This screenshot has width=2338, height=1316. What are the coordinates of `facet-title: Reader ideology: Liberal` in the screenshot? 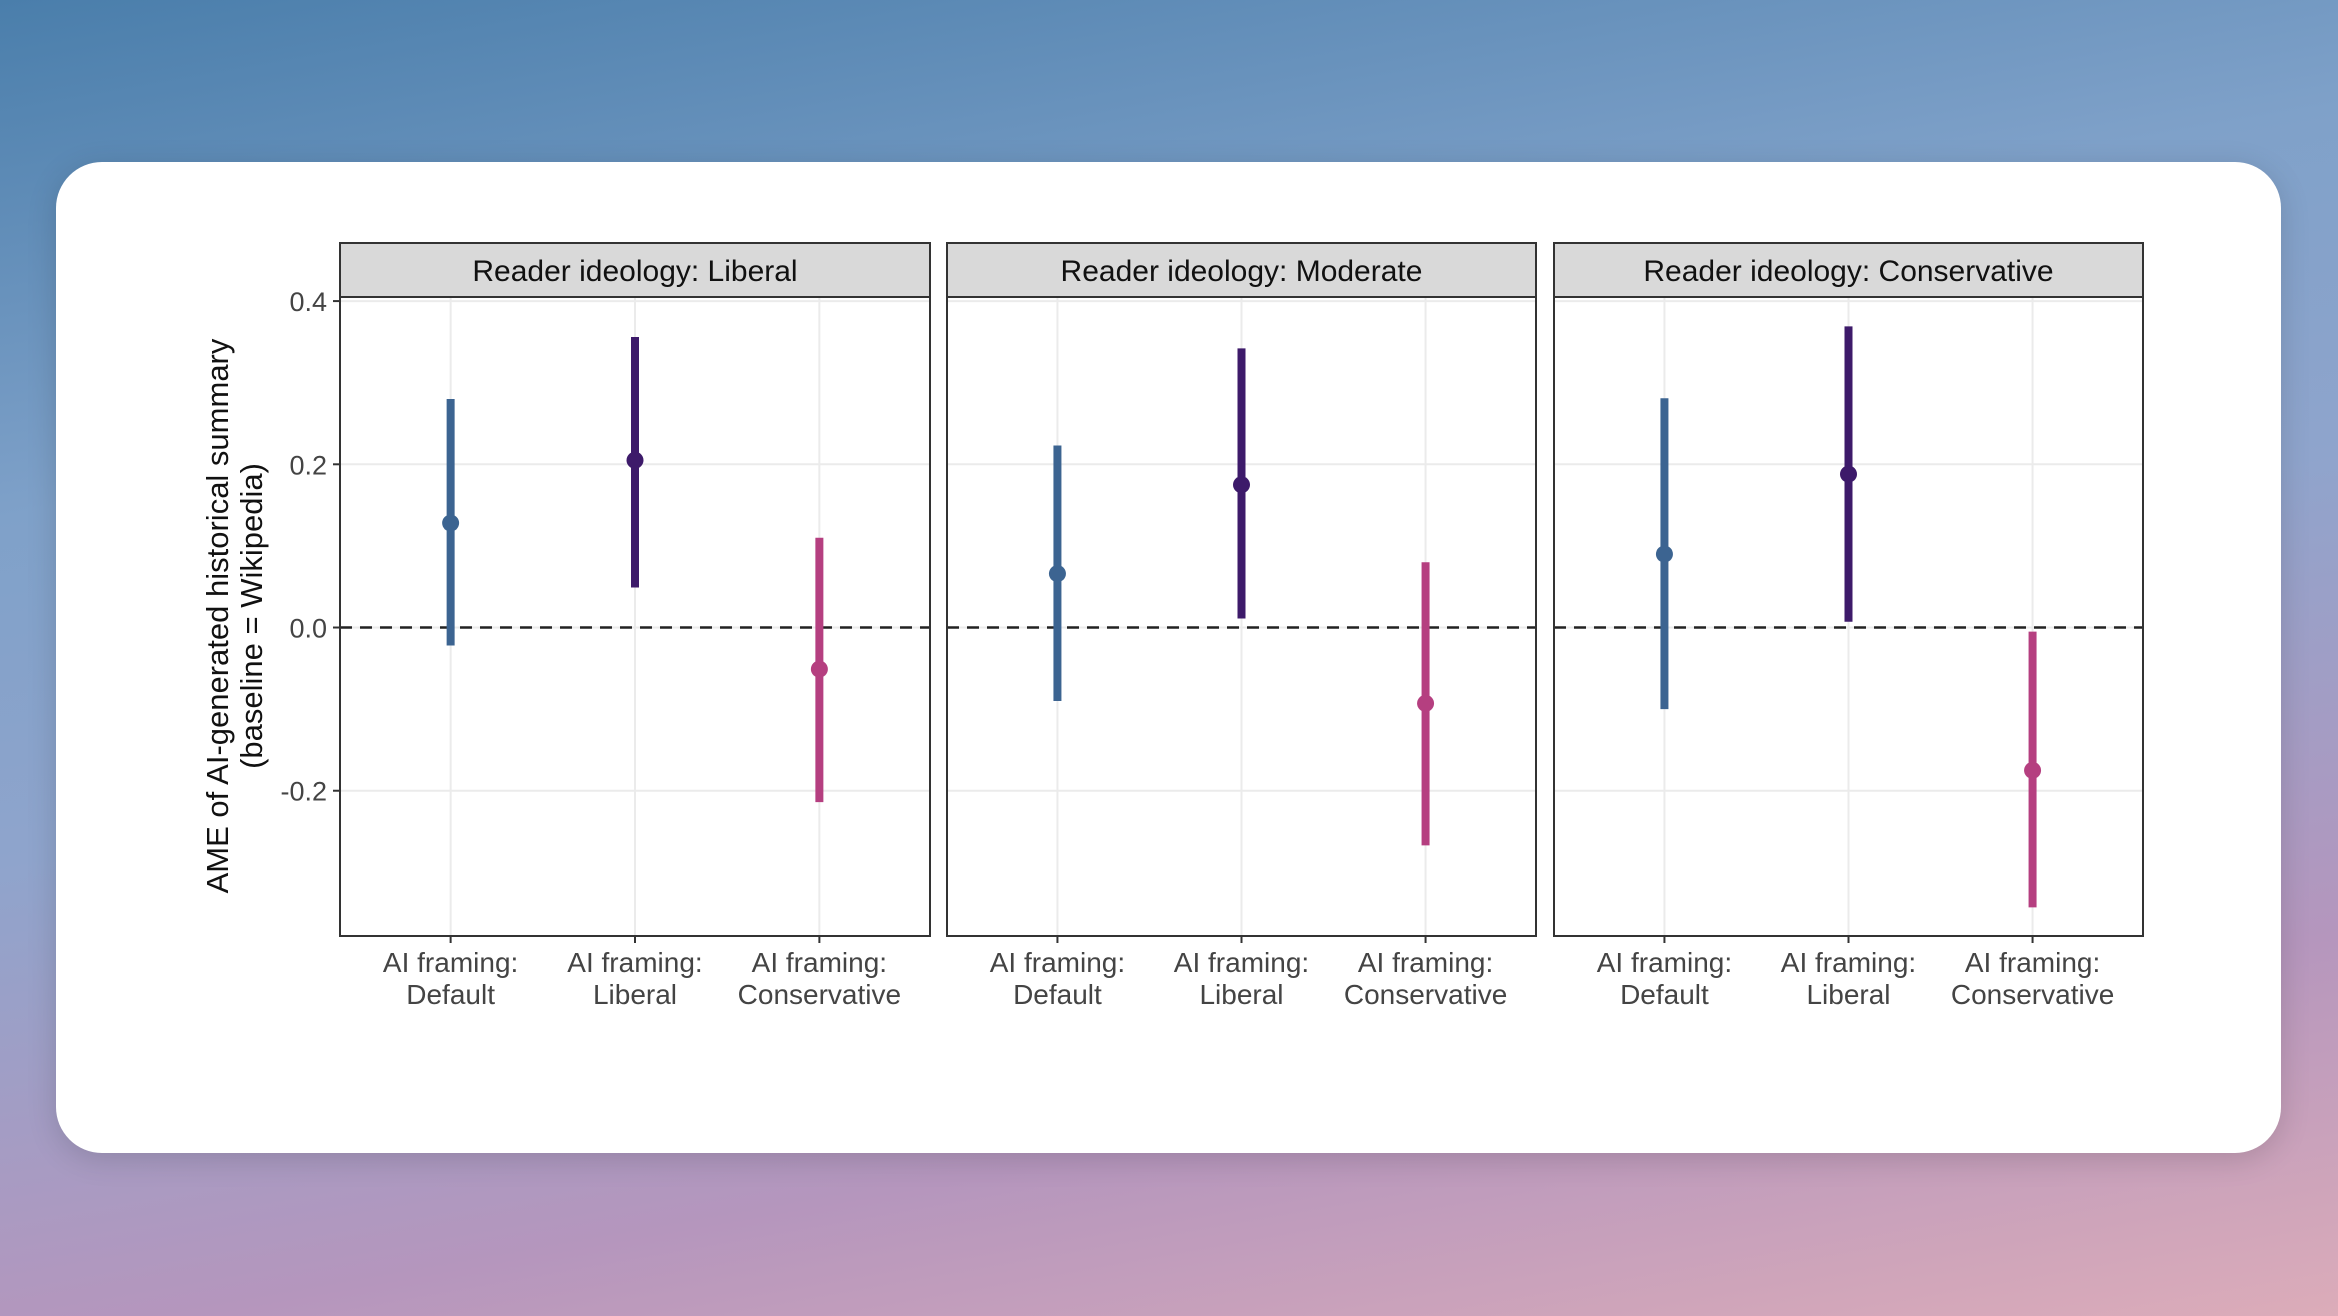 It's located at (634, 271).